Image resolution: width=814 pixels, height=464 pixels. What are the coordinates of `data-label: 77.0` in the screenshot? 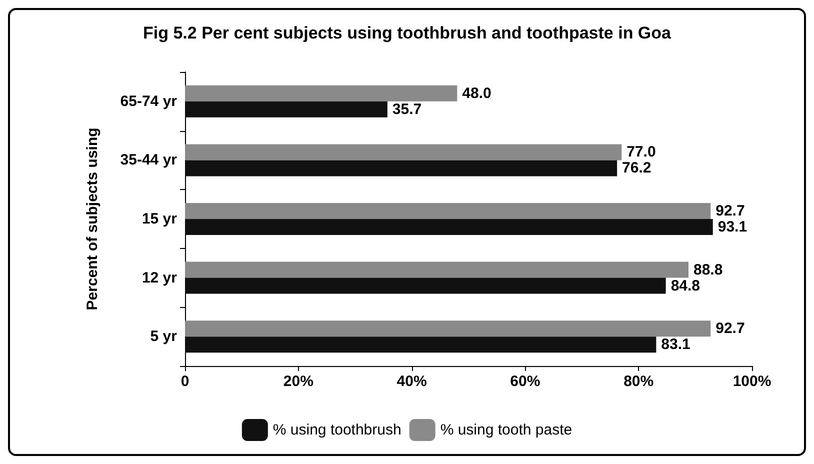 It's located at (641, 152).